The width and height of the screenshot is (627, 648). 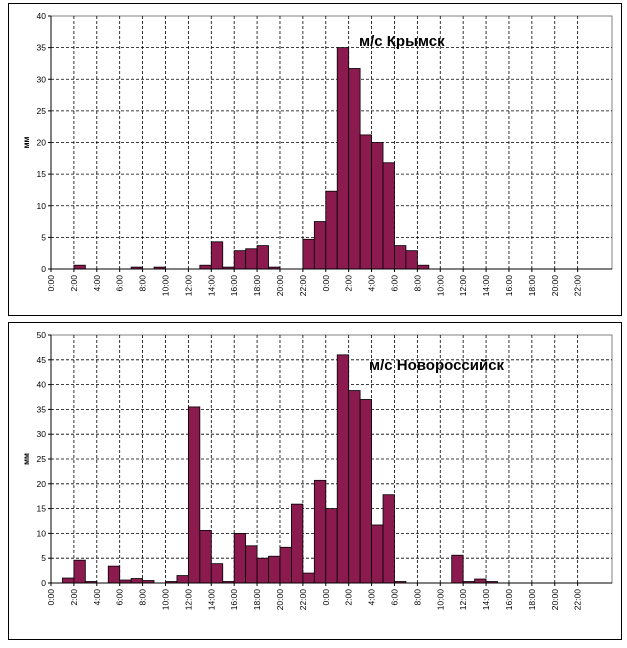 I want to click on y-tick-label: 20, so click(x=42, y=143).